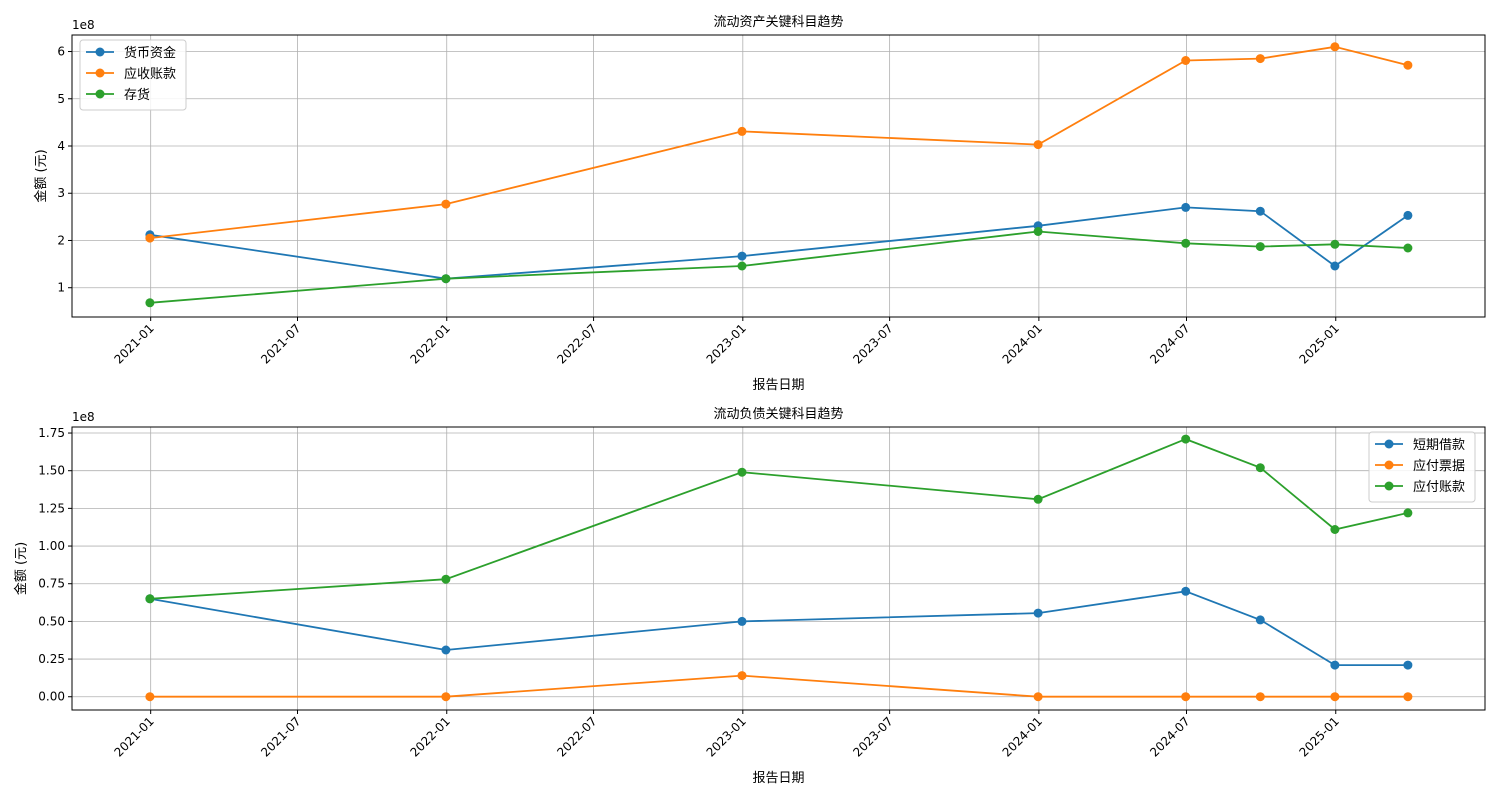  Describe the element at coordinates (778, 22) in the screenshot. I see `chart-title: 流动资产关键科目趋势` at that location.